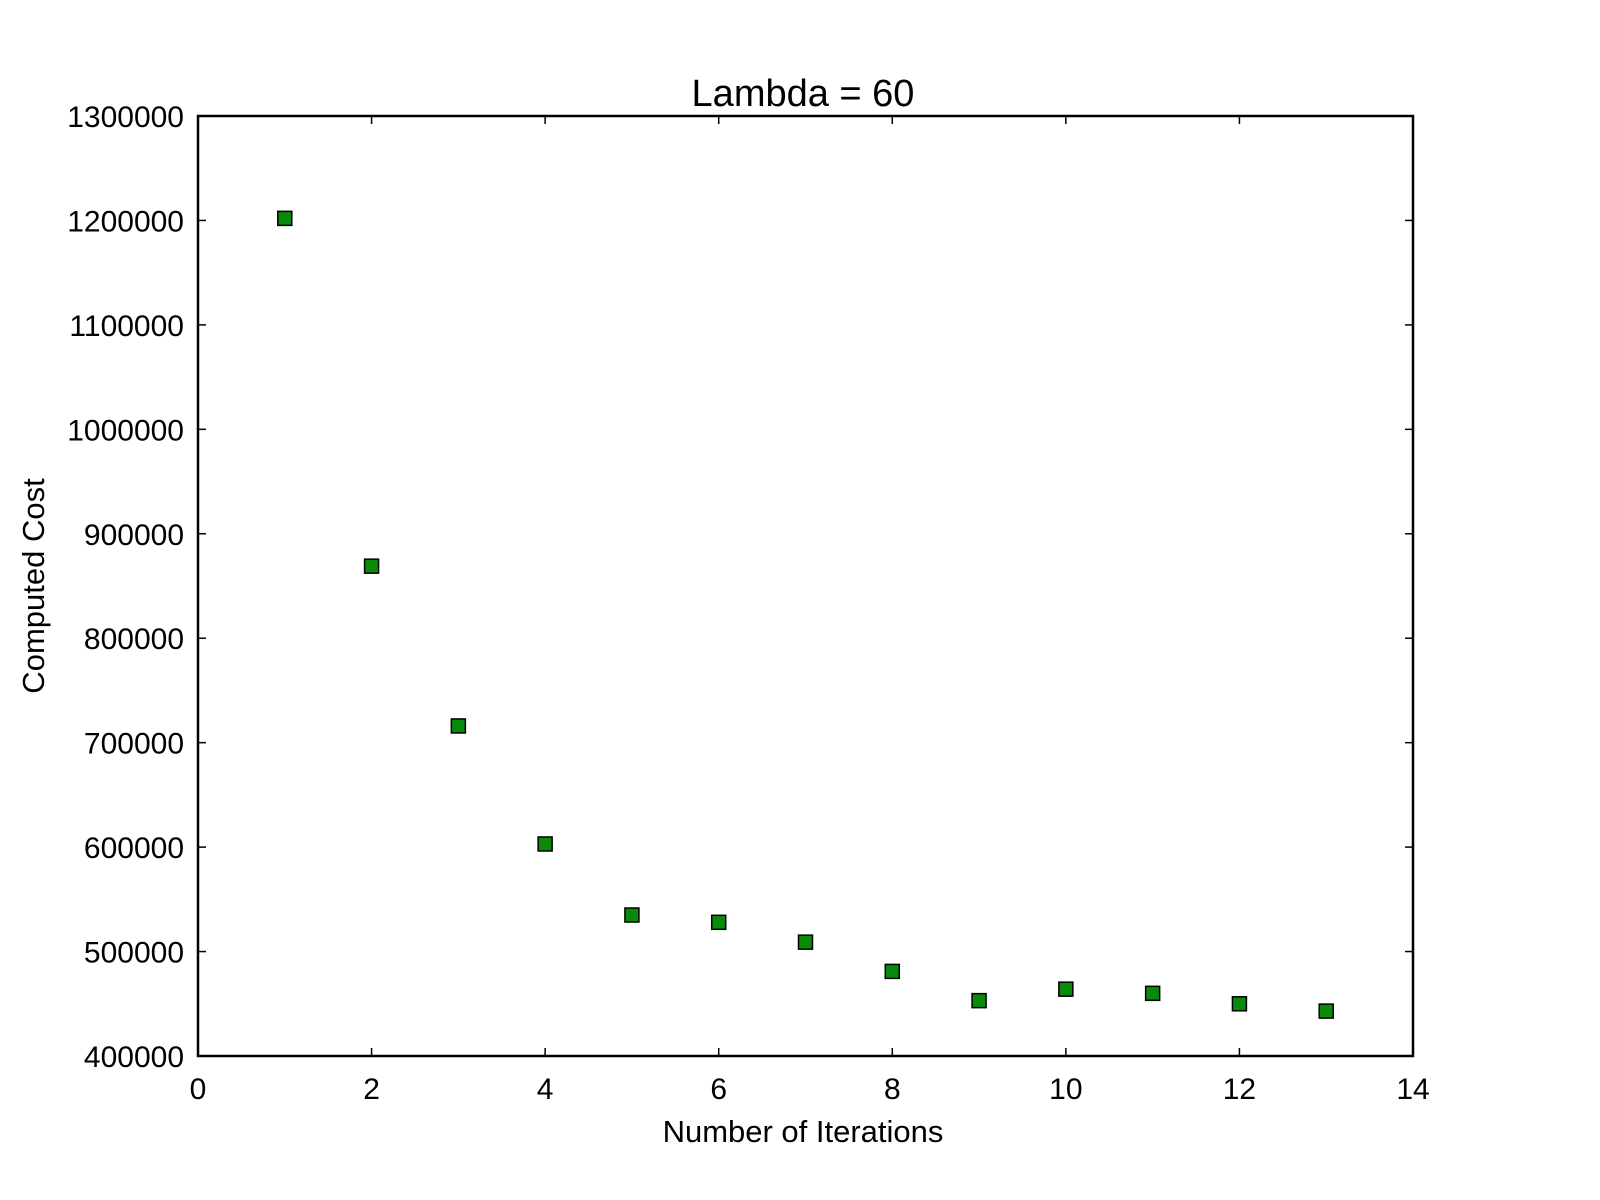  Describe the element at coordinates (134, 639) in the screenshot. I see `y-tick-label: 800000` at that location.